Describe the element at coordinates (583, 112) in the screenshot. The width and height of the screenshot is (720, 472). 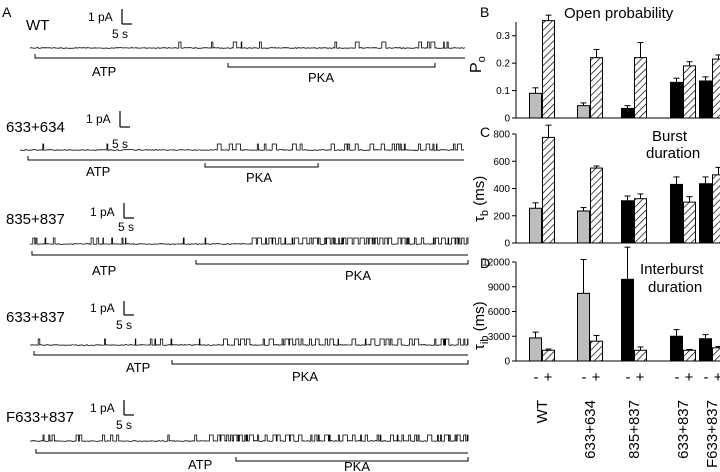
I see `bar-minus-633+634` at that location.